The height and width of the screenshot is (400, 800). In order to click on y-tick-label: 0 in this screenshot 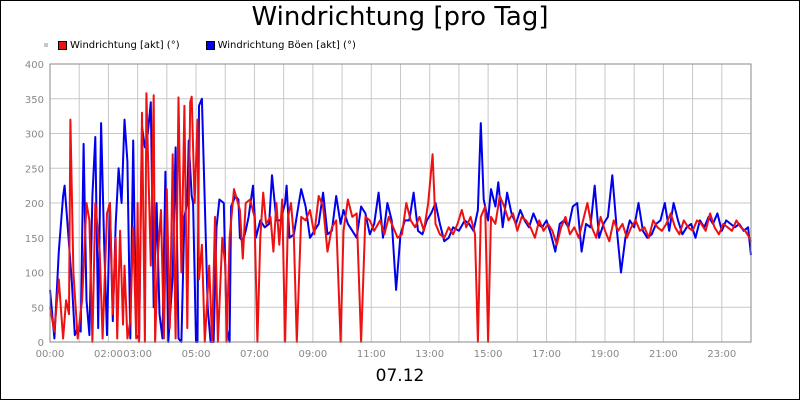, I will do `click(41, 343)`.